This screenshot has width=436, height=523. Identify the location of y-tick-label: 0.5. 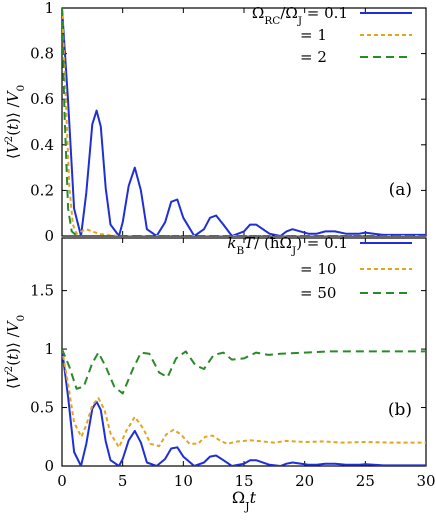
(42, 408).